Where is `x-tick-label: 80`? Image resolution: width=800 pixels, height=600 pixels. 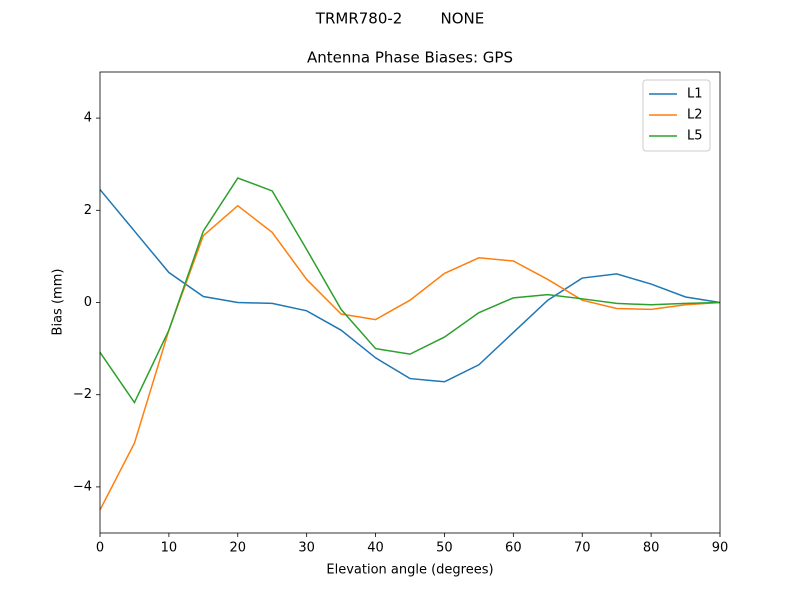
x-tick-label: 80 is located at coordinates (651, 548).